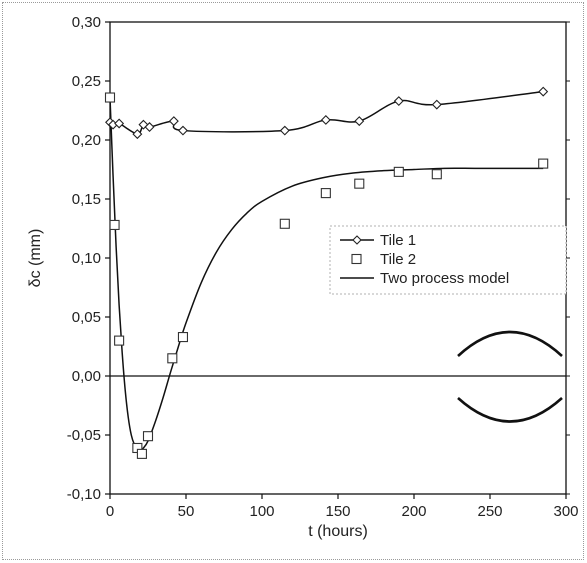 Image resolution: width=587 pixels, height=563 pixels. I want to click on y-tick-label: 0,25, so click(86, 81).